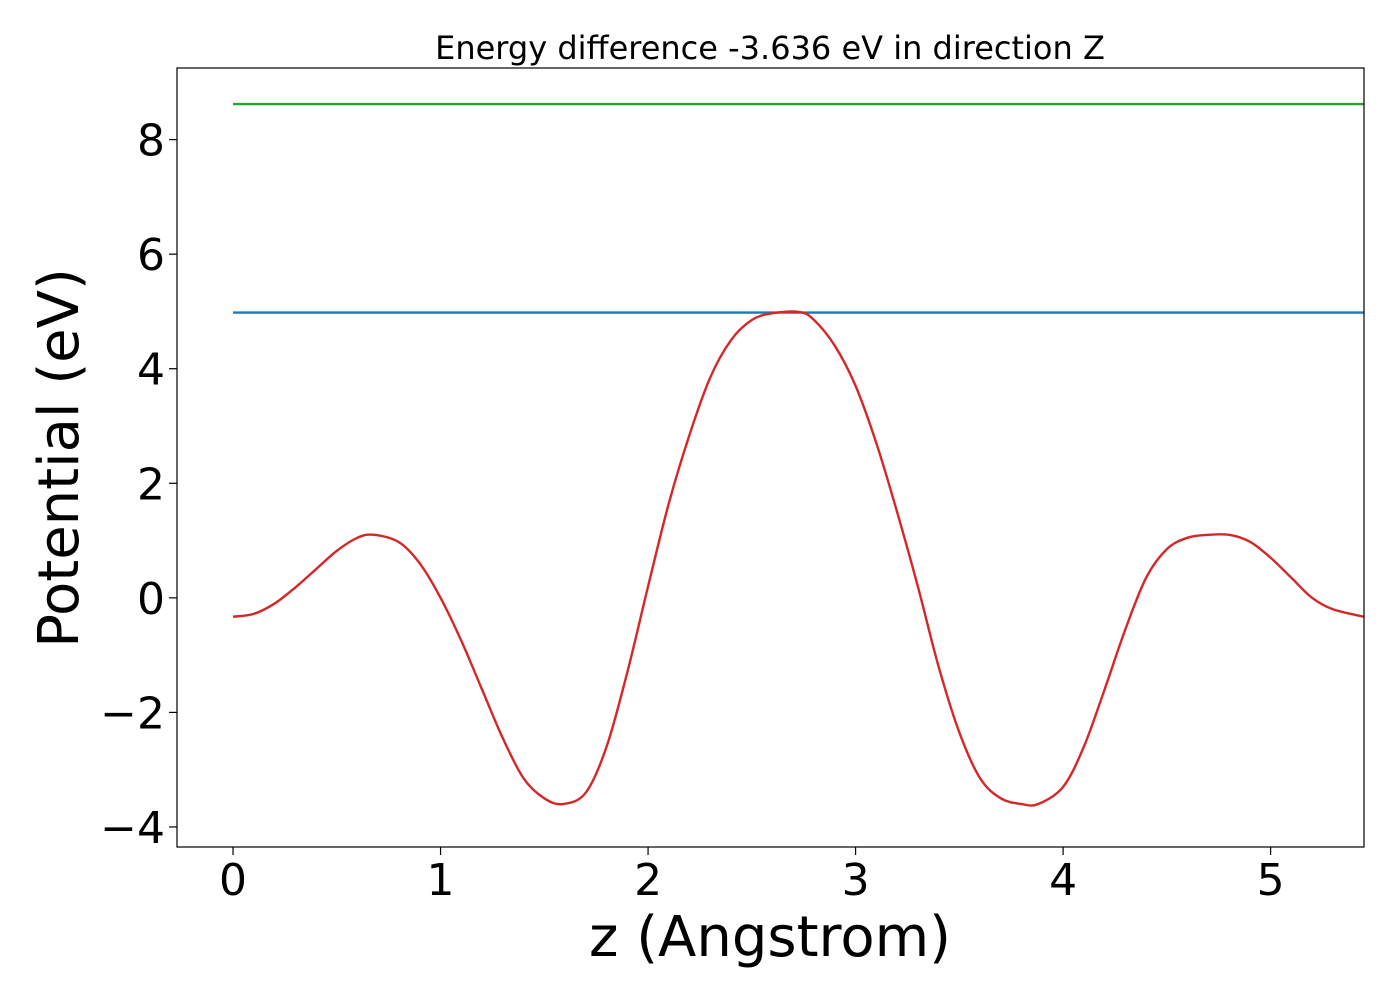  What do you see at coordinates (151, 484) in the screenshot?
I see `y-tick-label: 2` at bounding box center [151, 484].